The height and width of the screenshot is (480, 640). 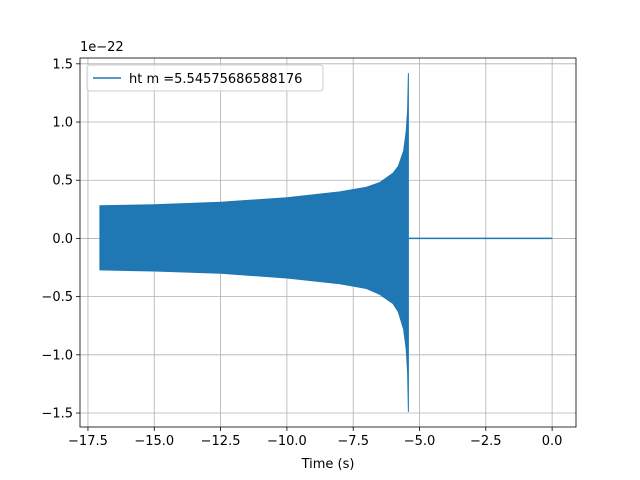 What do you see at coordinates (215, 79) in the screenshot?
I see `legend-label: ht m =5.54575686588176` at bounding box center [215, 79].